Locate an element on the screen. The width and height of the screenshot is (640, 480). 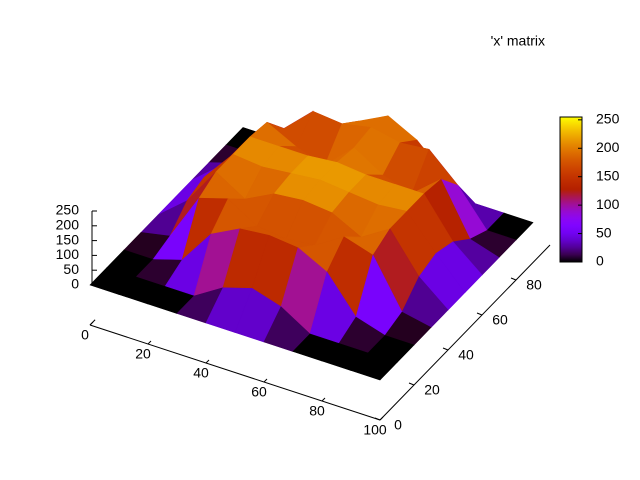
color-box is located at coordinates (571, 189).